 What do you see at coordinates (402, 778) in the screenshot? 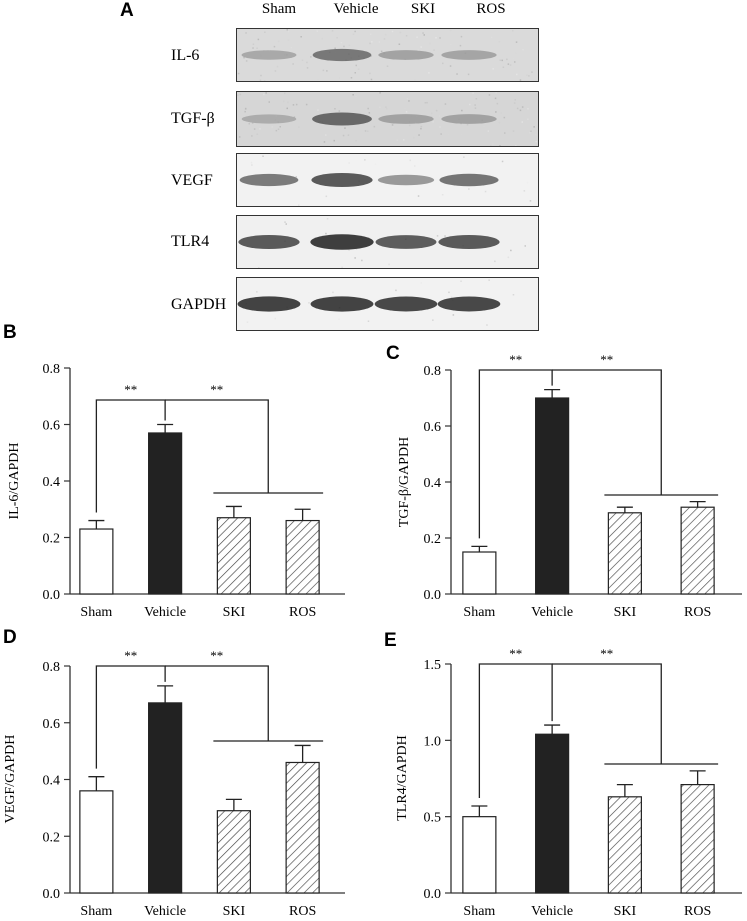
I see `y-axis-label: TLR4/GAPDH` at bounding box center [402, 778].